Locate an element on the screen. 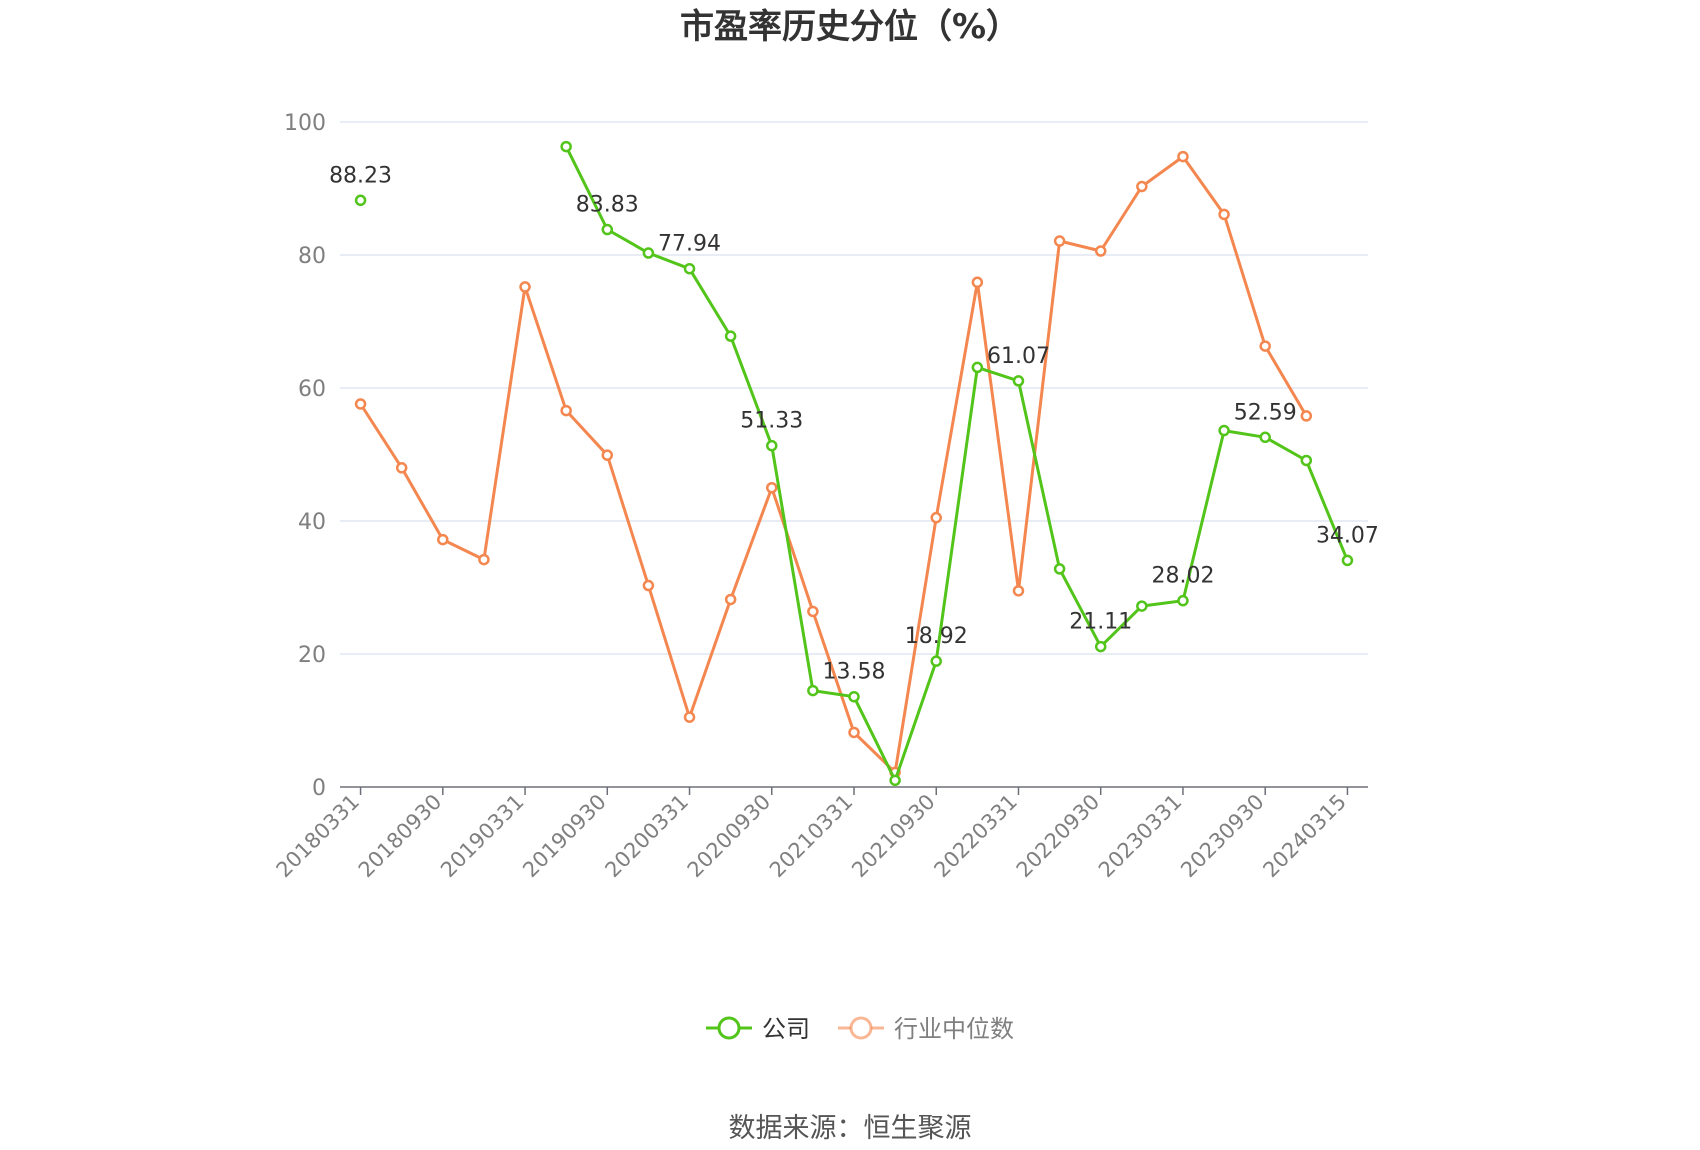 The height and width of the screenshot is (1150, 1700). x-tick-label: 20220331 is located at coordinates (975, 836).